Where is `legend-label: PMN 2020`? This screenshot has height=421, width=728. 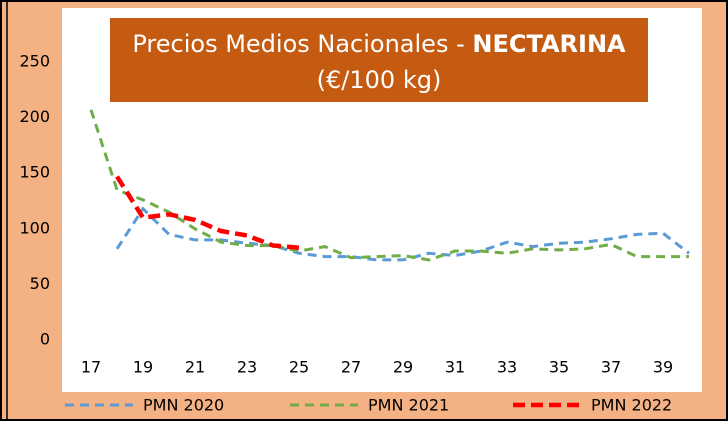
legend-label: PMN 2020 is located at coordinates (183, 405).